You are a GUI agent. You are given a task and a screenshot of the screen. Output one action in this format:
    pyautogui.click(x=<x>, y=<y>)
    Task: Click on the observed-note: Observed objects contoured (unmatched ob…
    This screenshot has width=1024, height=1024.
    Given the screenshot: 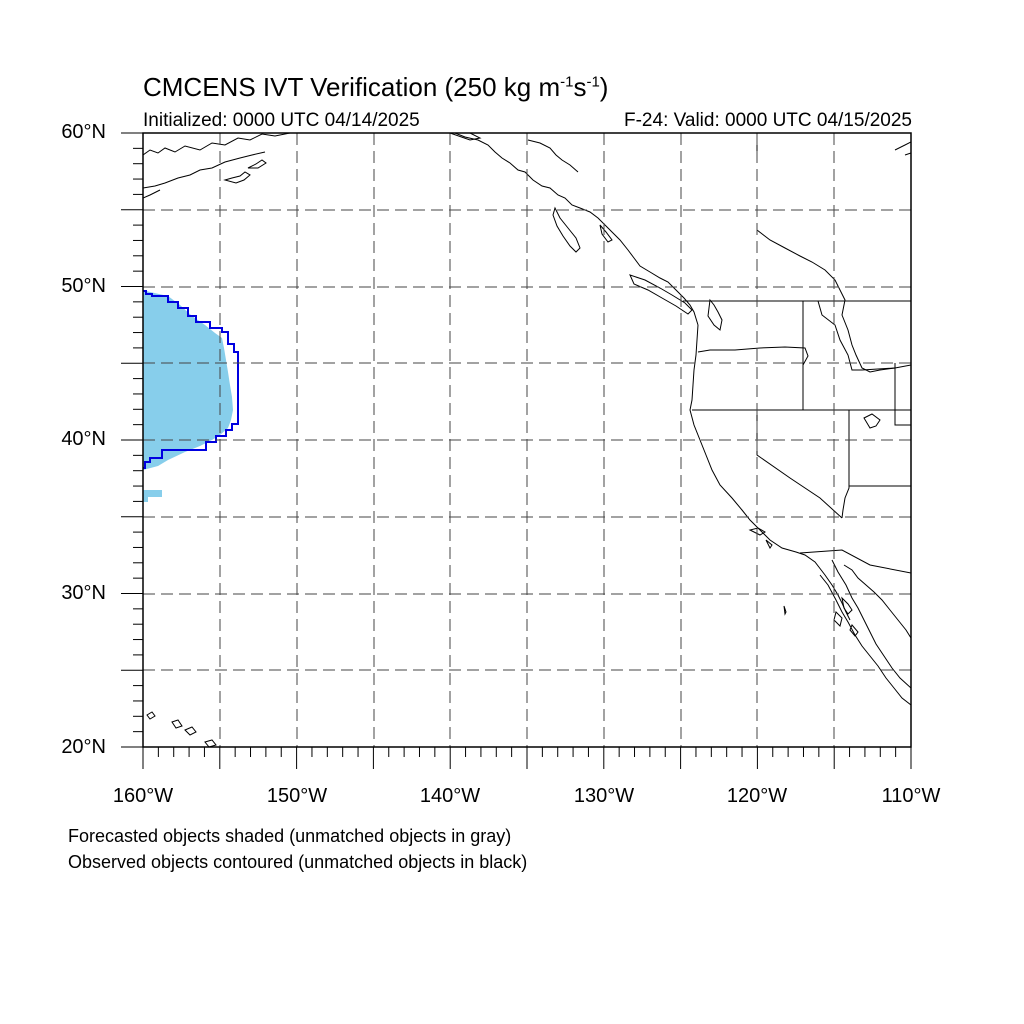 What is the action you would take?
    pyautogui.click(x=298, y=862)
    